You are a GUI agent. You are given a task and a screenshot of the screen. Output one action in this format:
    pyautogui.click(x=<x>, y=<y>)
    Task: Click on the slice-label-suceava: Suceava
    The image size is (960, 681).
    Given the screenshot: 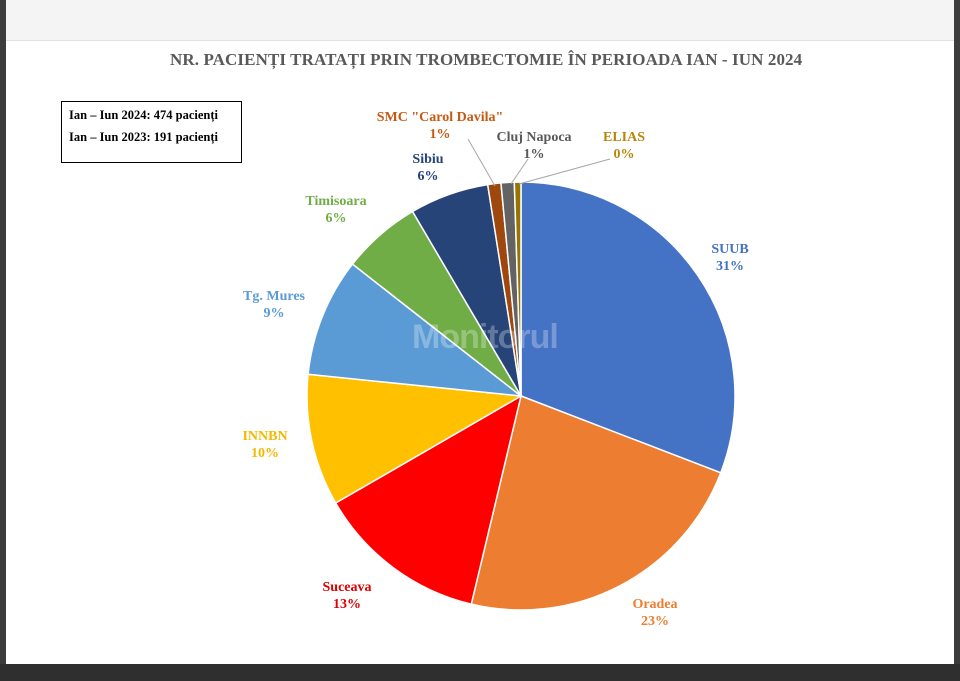 What is the action you would take?
    pyautogui.click(x=347, y=587)
    